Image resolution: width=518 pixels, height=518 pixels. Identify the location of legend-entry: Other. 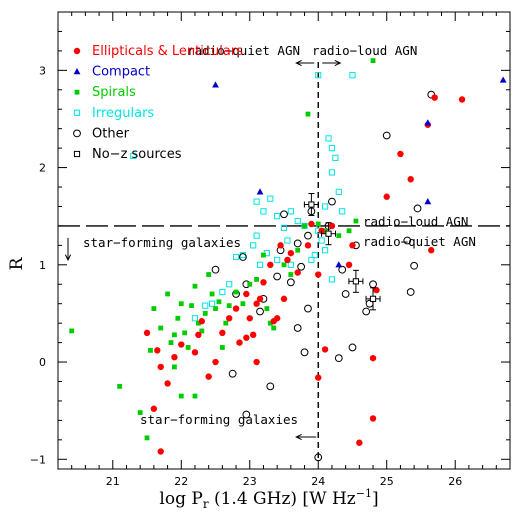
(101, 133).